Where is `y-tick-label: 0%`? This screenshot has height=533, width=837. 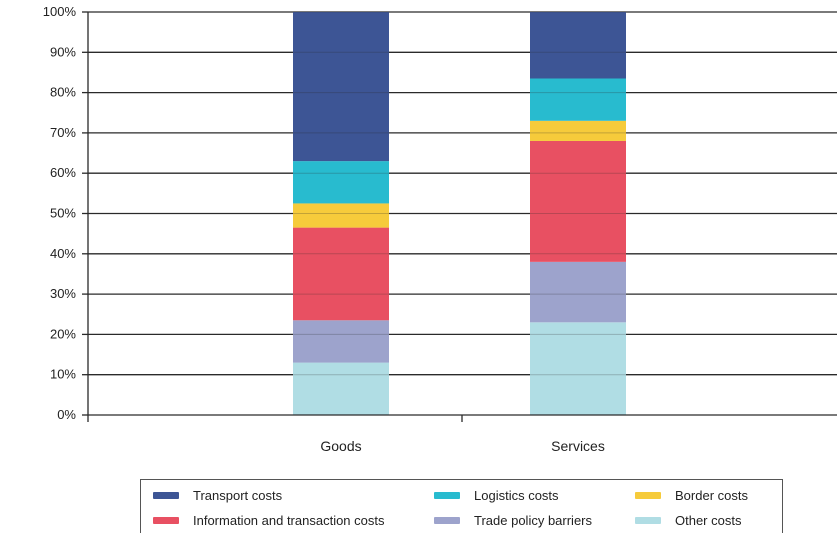
y-tick-label: 0% is located at coordinates (66, 414).